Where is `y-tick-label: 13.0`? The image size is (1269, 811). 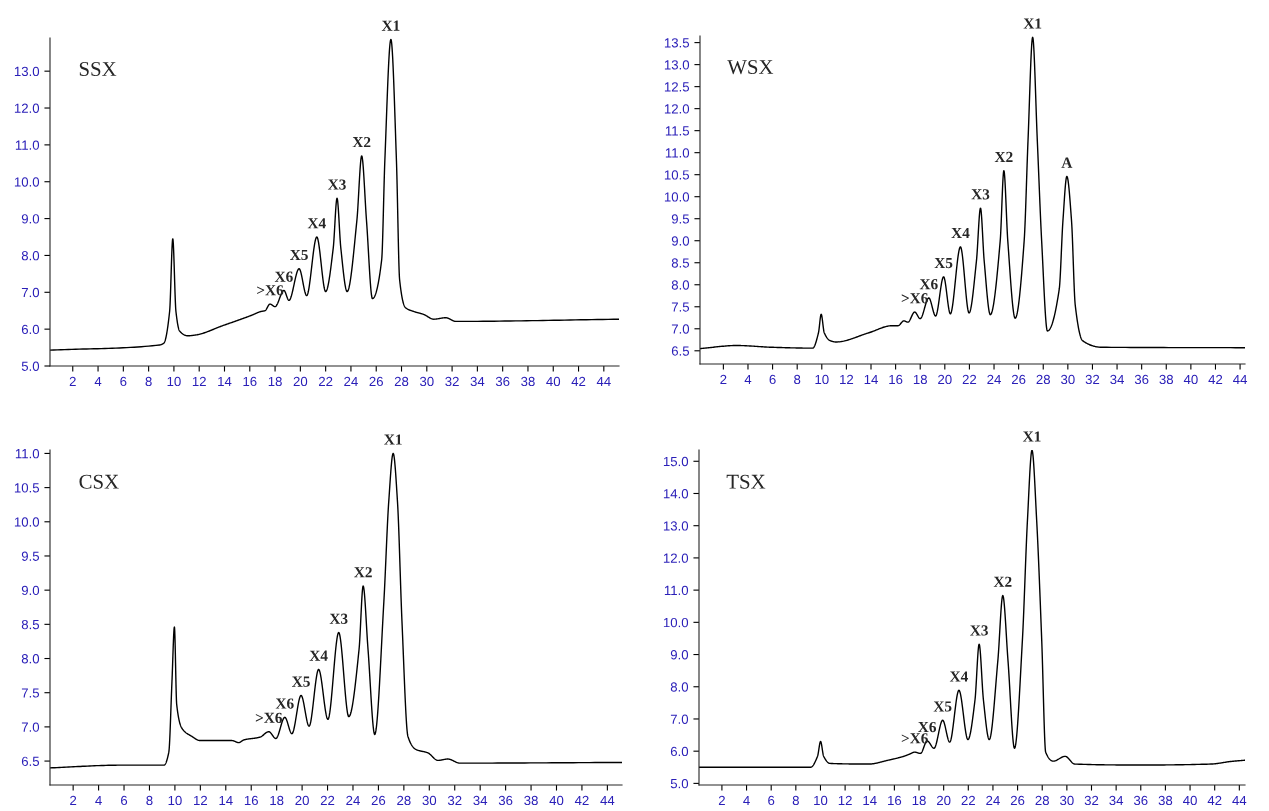 y-tick-label: 13.0 is located at coordinates (677, 65).